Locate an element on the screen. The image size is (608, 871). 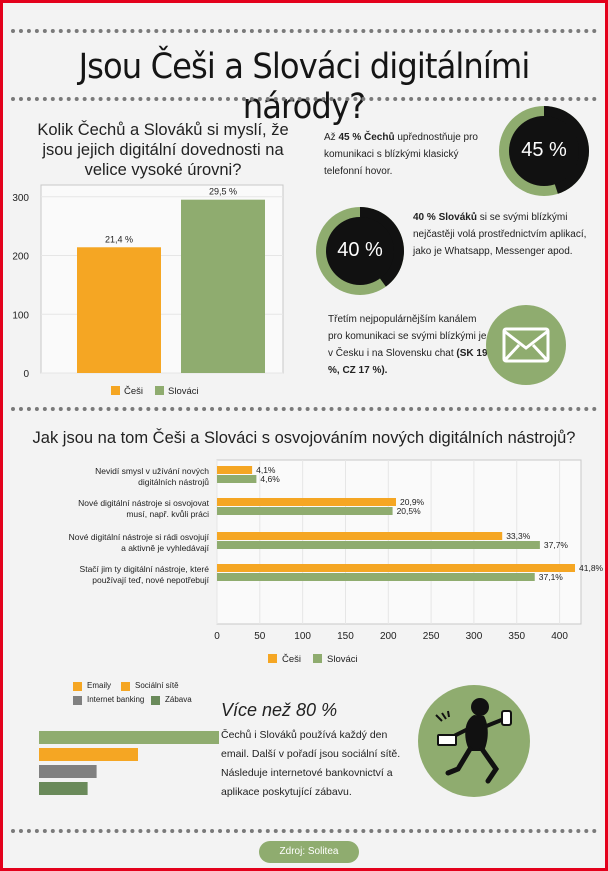
chart2-category-label: Nevidí smysl v užívání nových is located at coordinates (152, 471).